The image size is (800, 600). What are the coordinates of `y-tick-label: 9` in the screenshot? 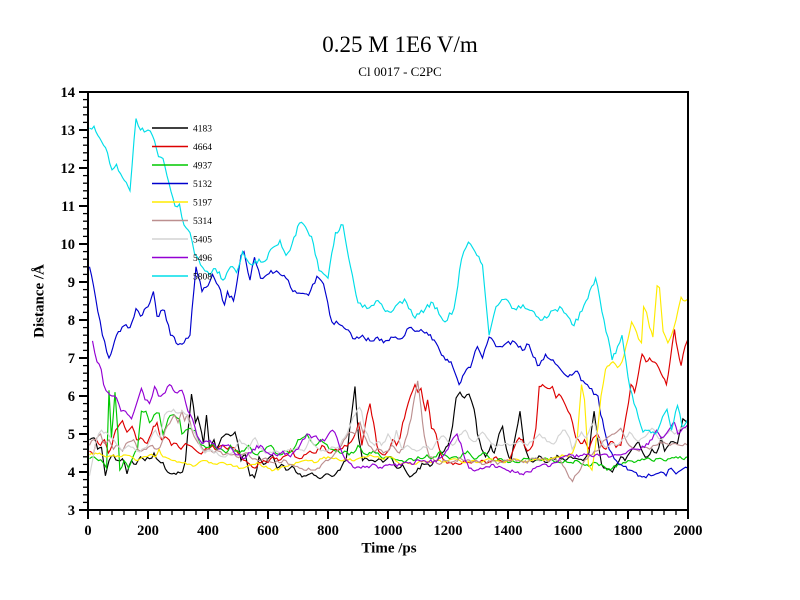 It's located at (71, 283).